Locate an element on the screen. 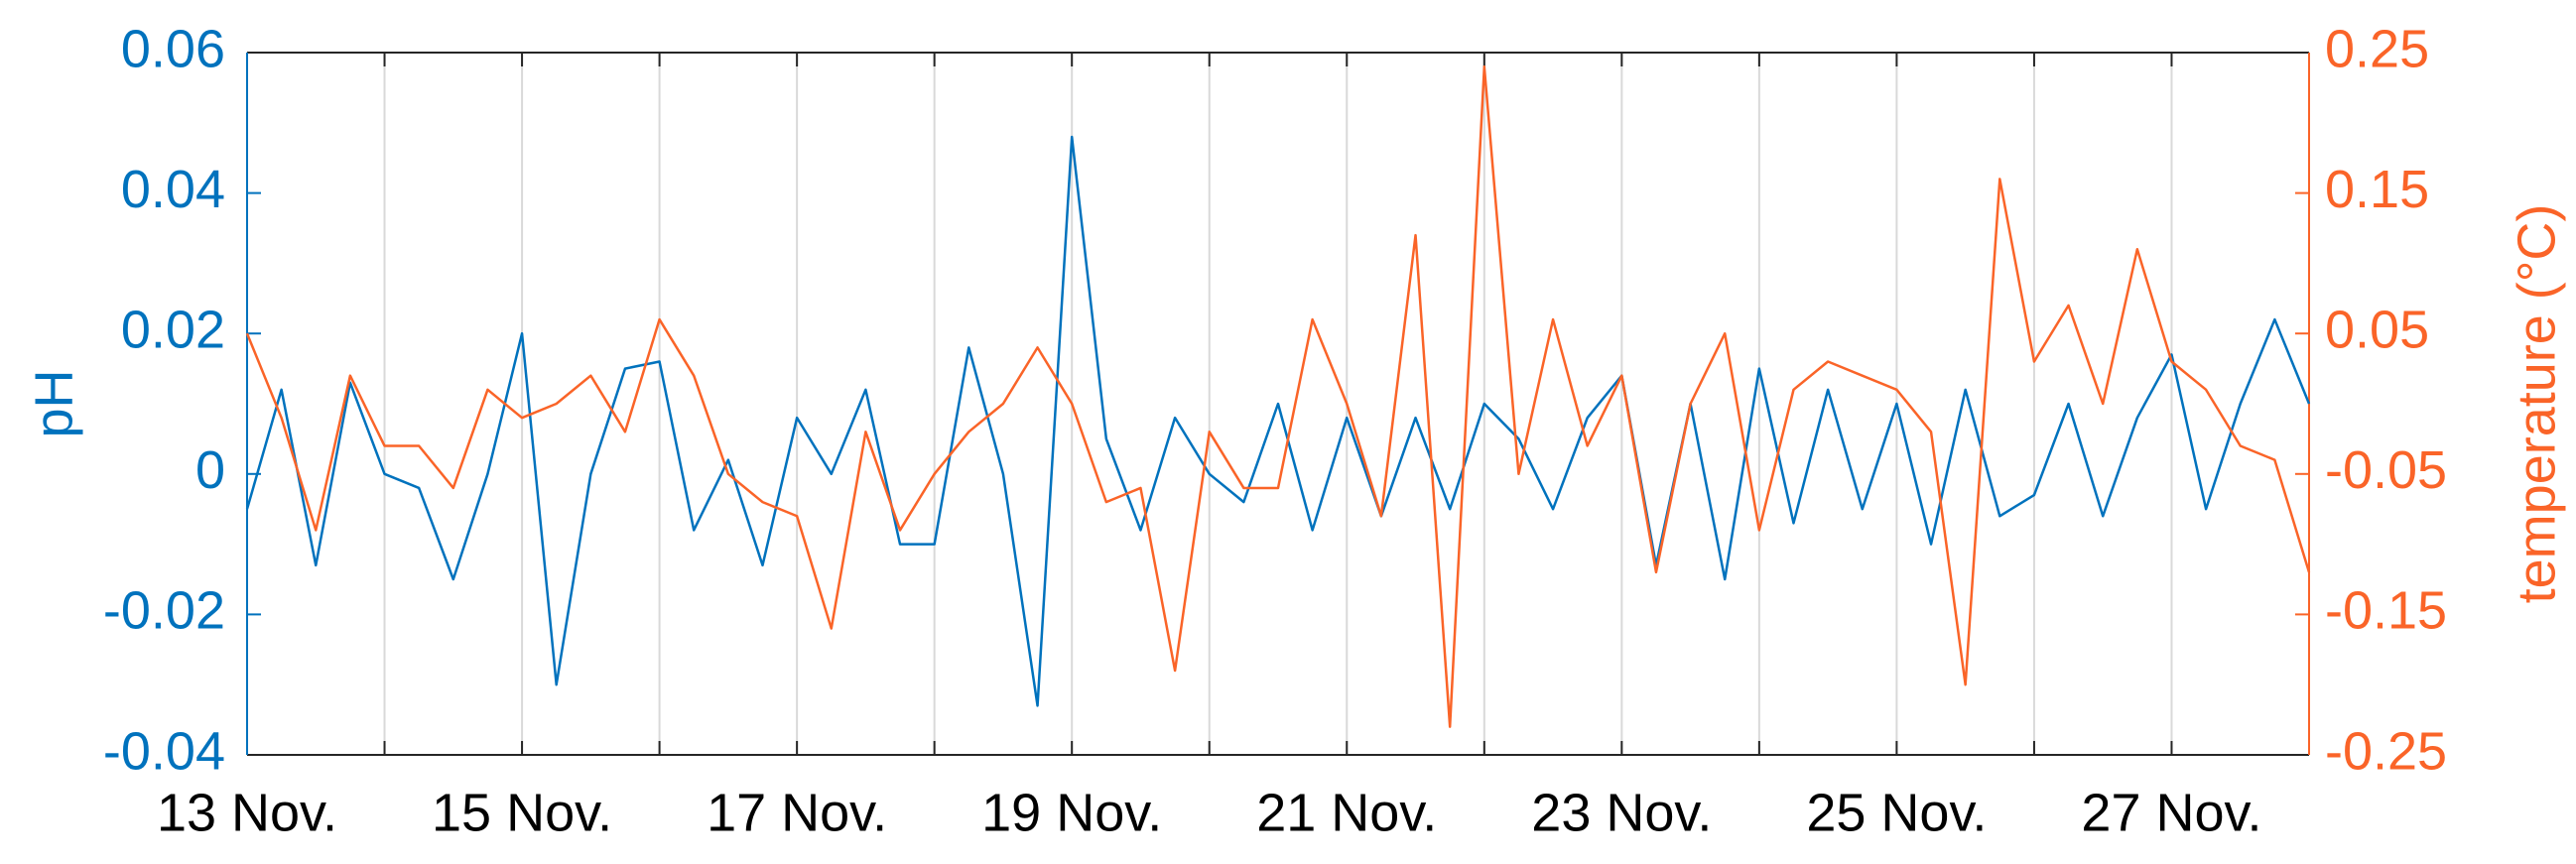 This screenshot has height=864, width=2576. x-tick-label: 15 Nov. is located at coordinates (522, 813).